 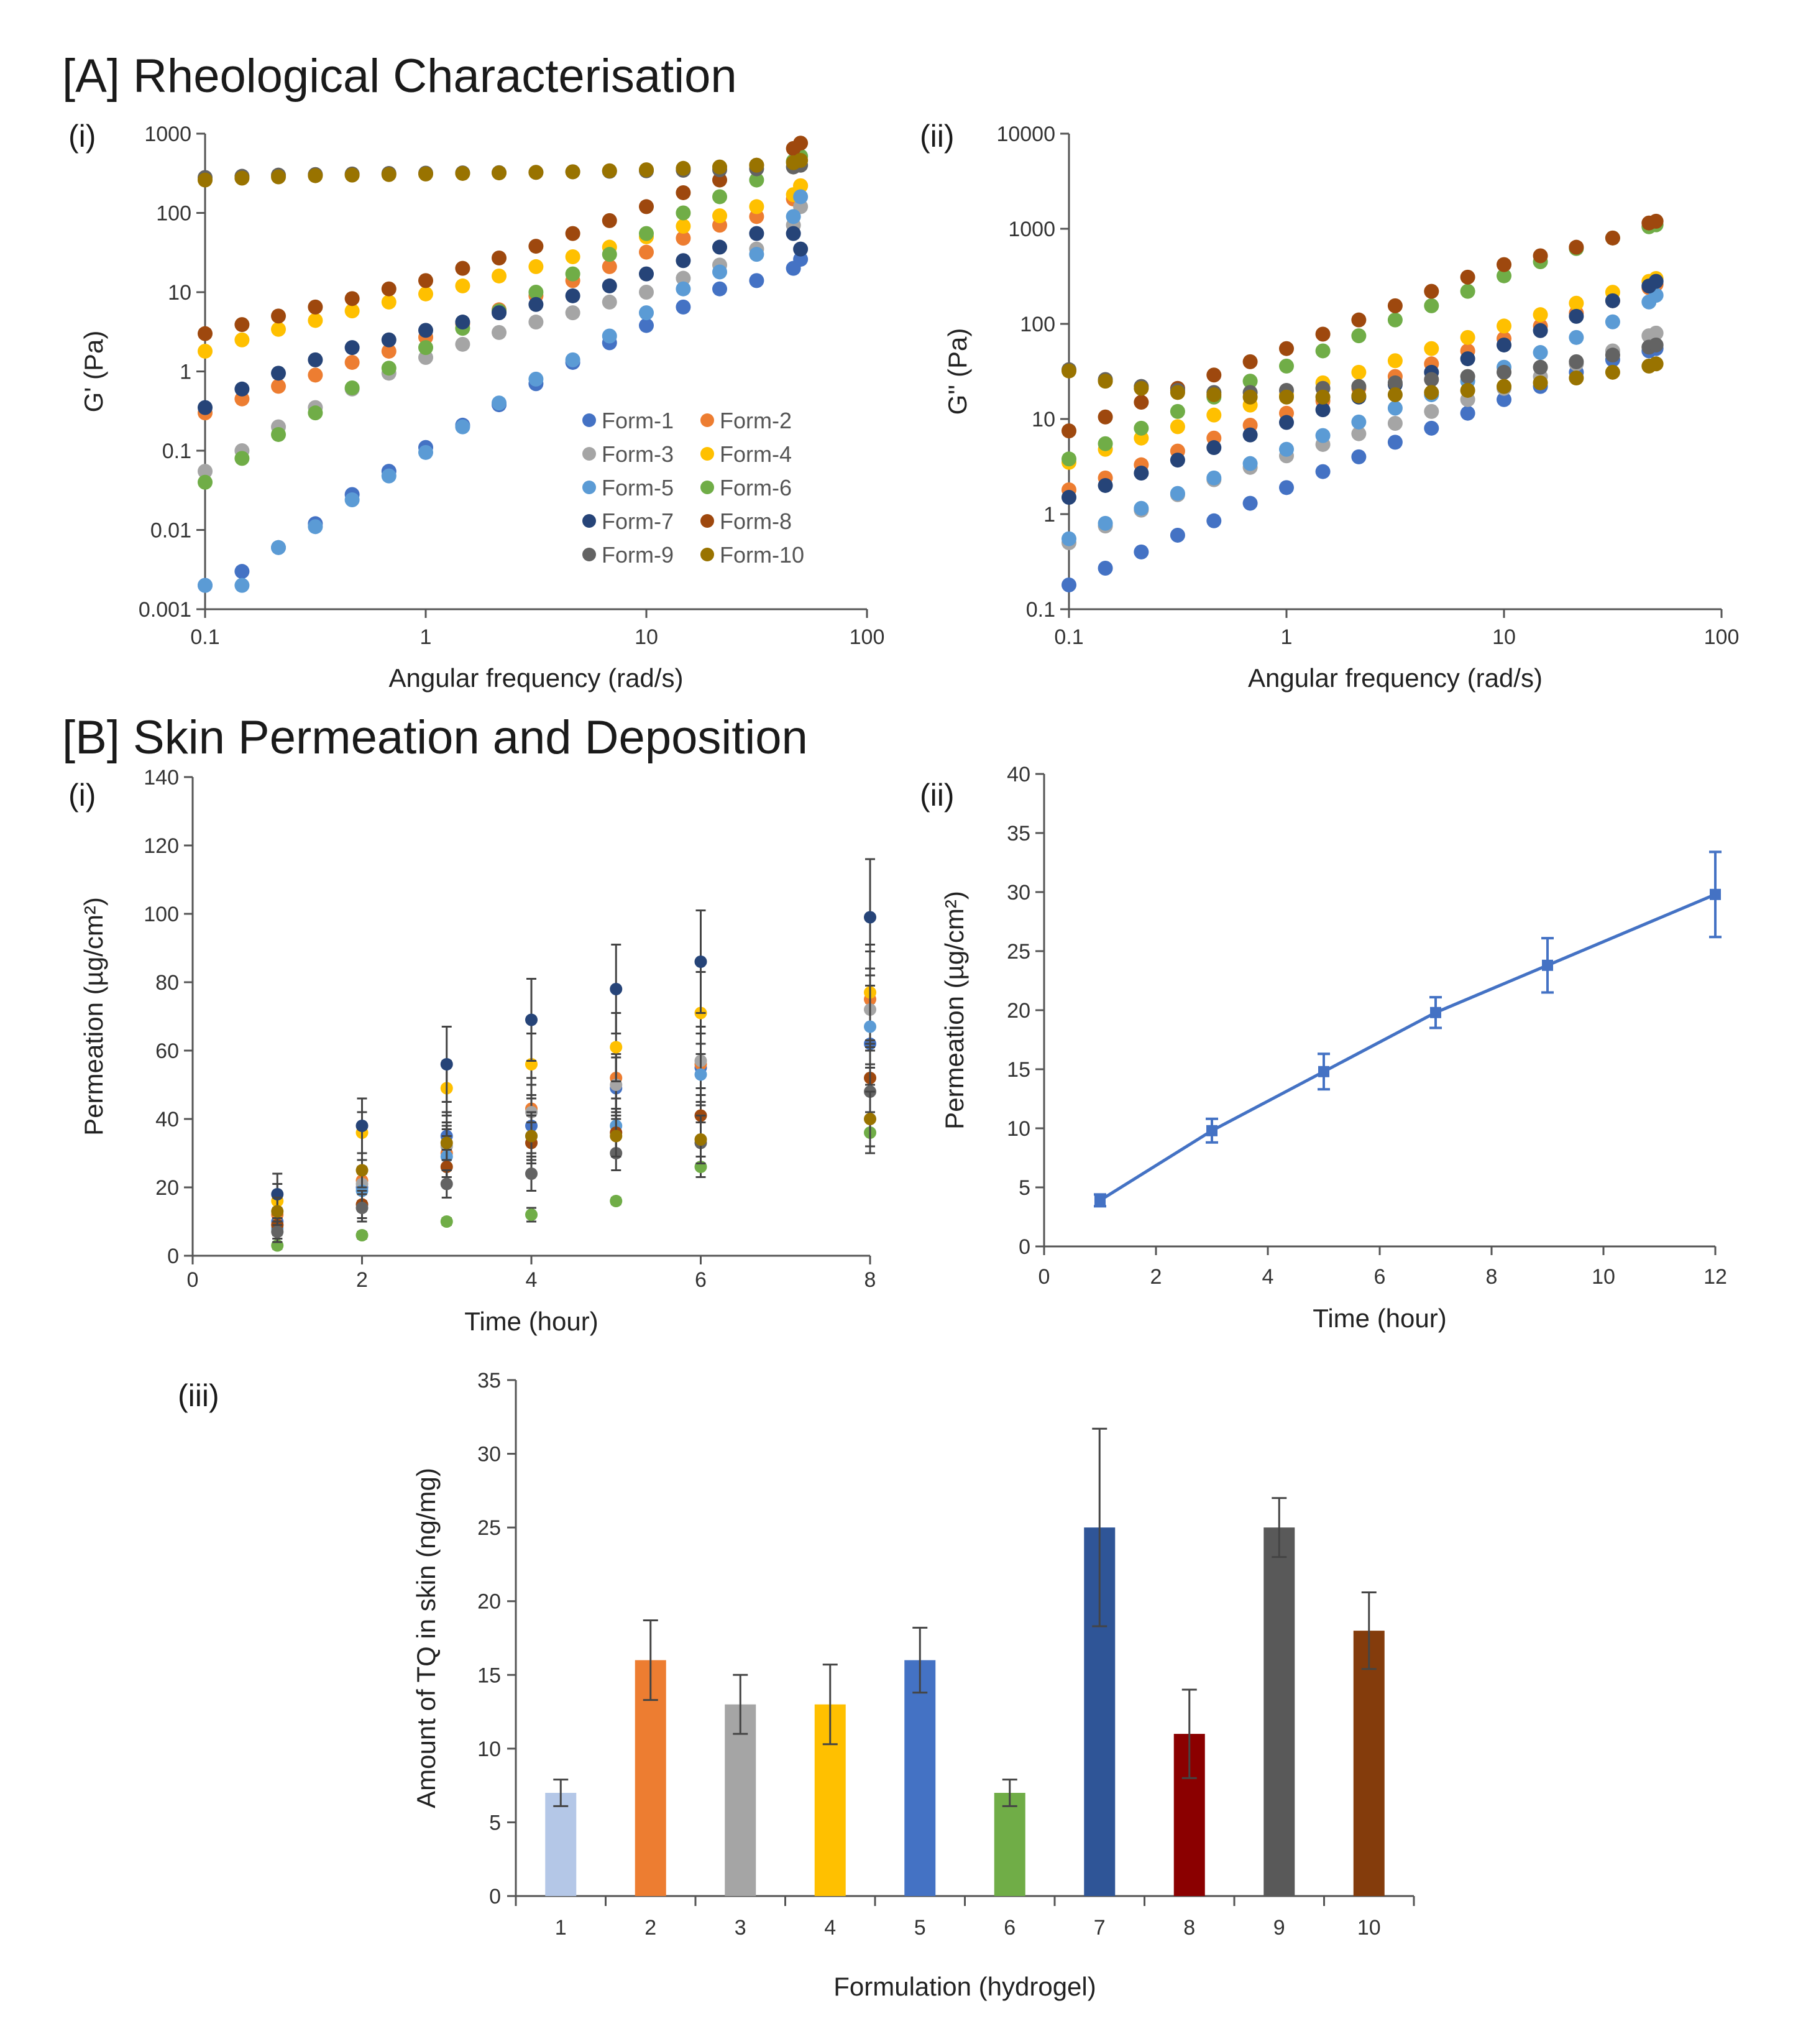 I want to click on x-axis-title: Time (hour), so click(x=531, y=1321).